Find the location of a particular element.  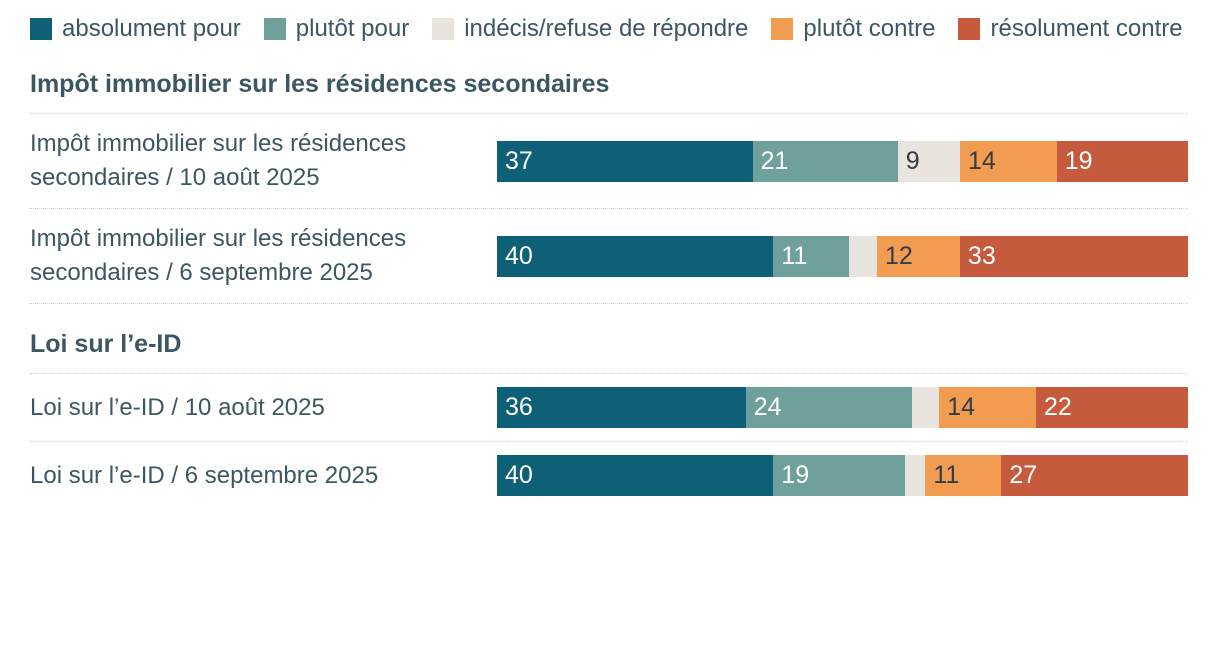

bar-value-label: 36 is located at coordinates (519, 407).